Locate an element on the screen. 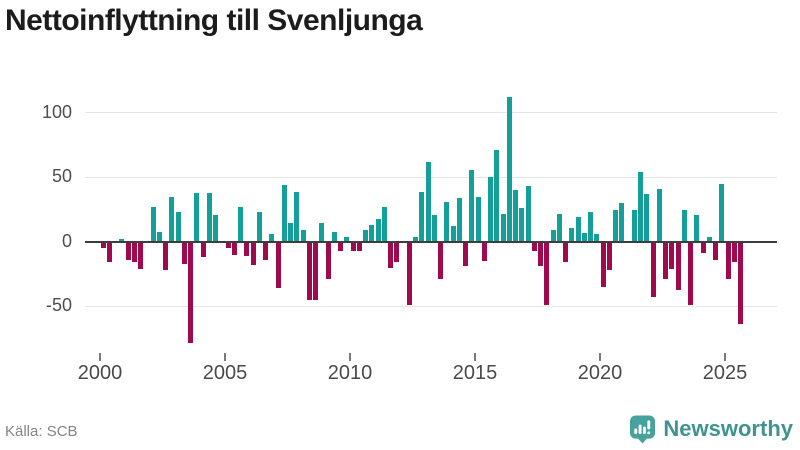 This screenshot has width=800, height=450. newsworthy-logo: Newsworthy is located at coordinates (711, 429).